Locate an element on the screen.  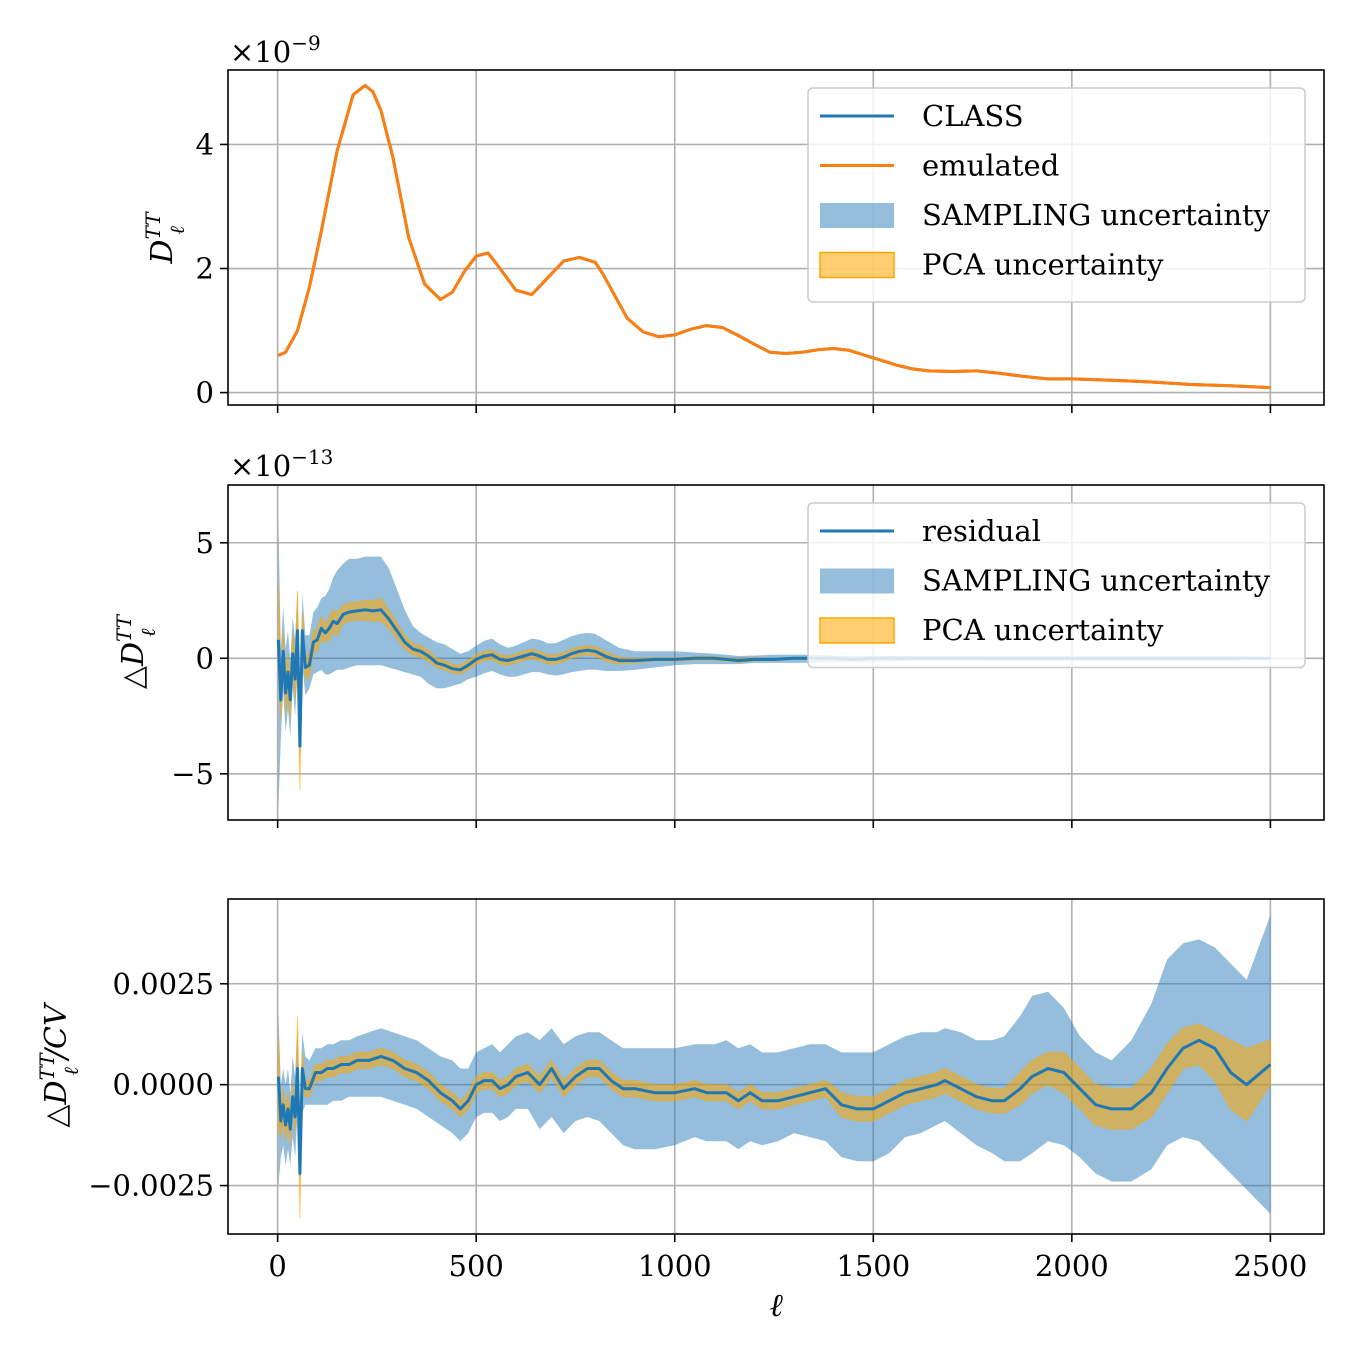
y-tick-label: 2 is located at coordinates (205, 269).